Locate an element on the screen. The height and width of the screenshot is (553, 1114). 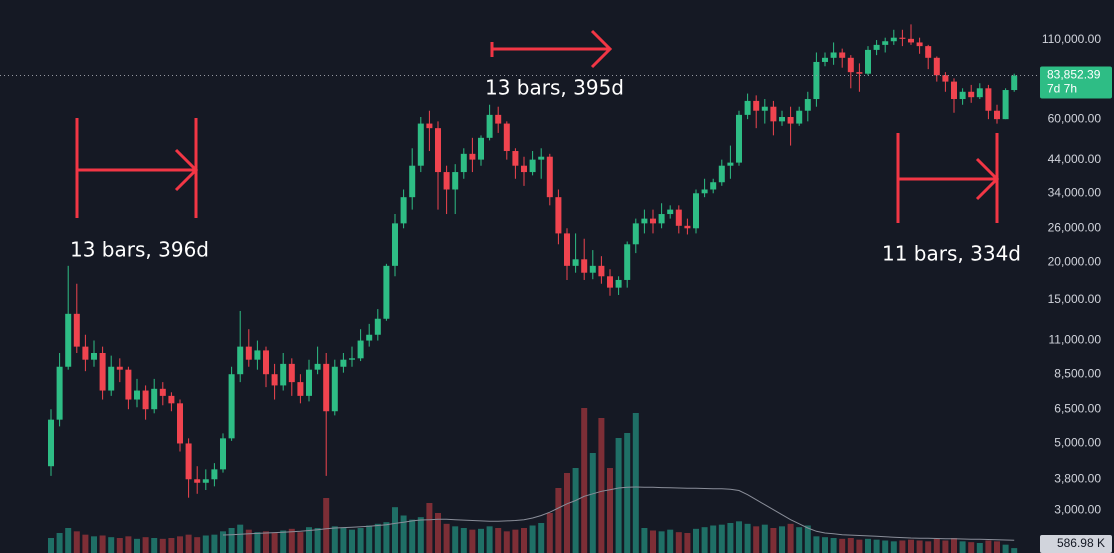
y-tick-label: 8,500.00 is located at coordinates (1077, 373).